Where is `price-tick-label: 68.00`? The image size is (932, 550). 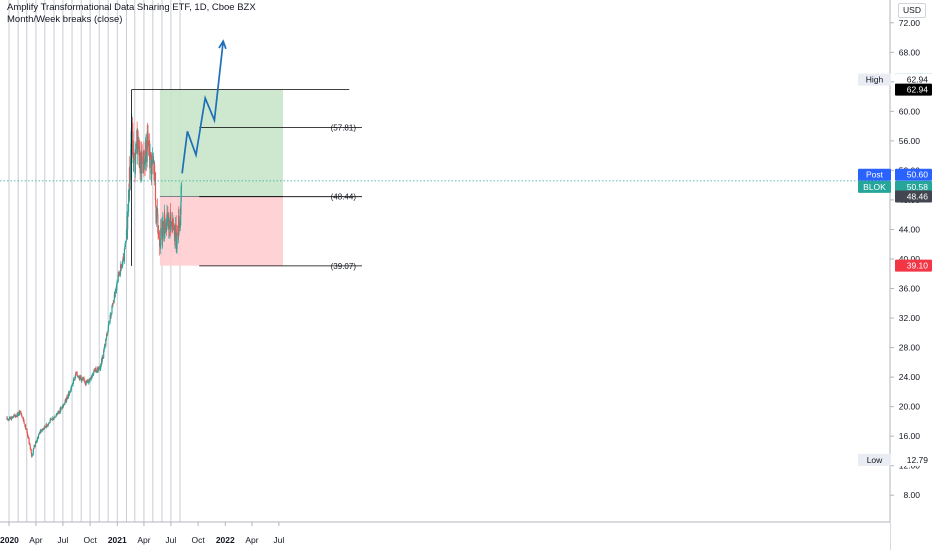 price-tick-label: 68.00 is located at coordinates (910, 52).